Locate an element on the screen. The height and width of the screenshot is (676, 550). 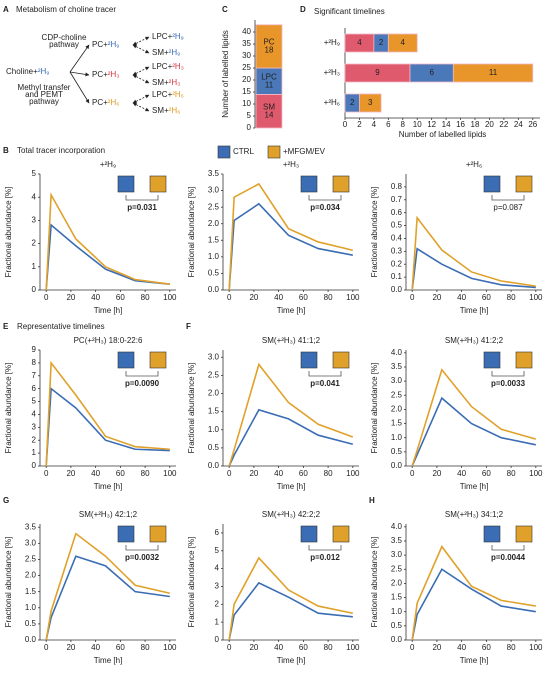
y-tick-label: 0.4 is located at coordinates (397, 238).